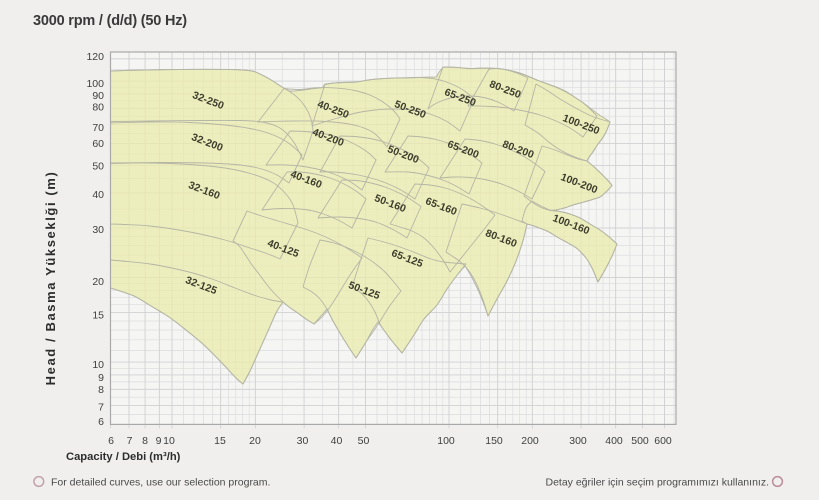 Image resolution: width=819 pixels, height=500 pixels. What do you see at coordinates (123, 457) in the screenshot?
I see `svg-text: Capacity / Debi (m³/h)` at bounding box center [123, 457].